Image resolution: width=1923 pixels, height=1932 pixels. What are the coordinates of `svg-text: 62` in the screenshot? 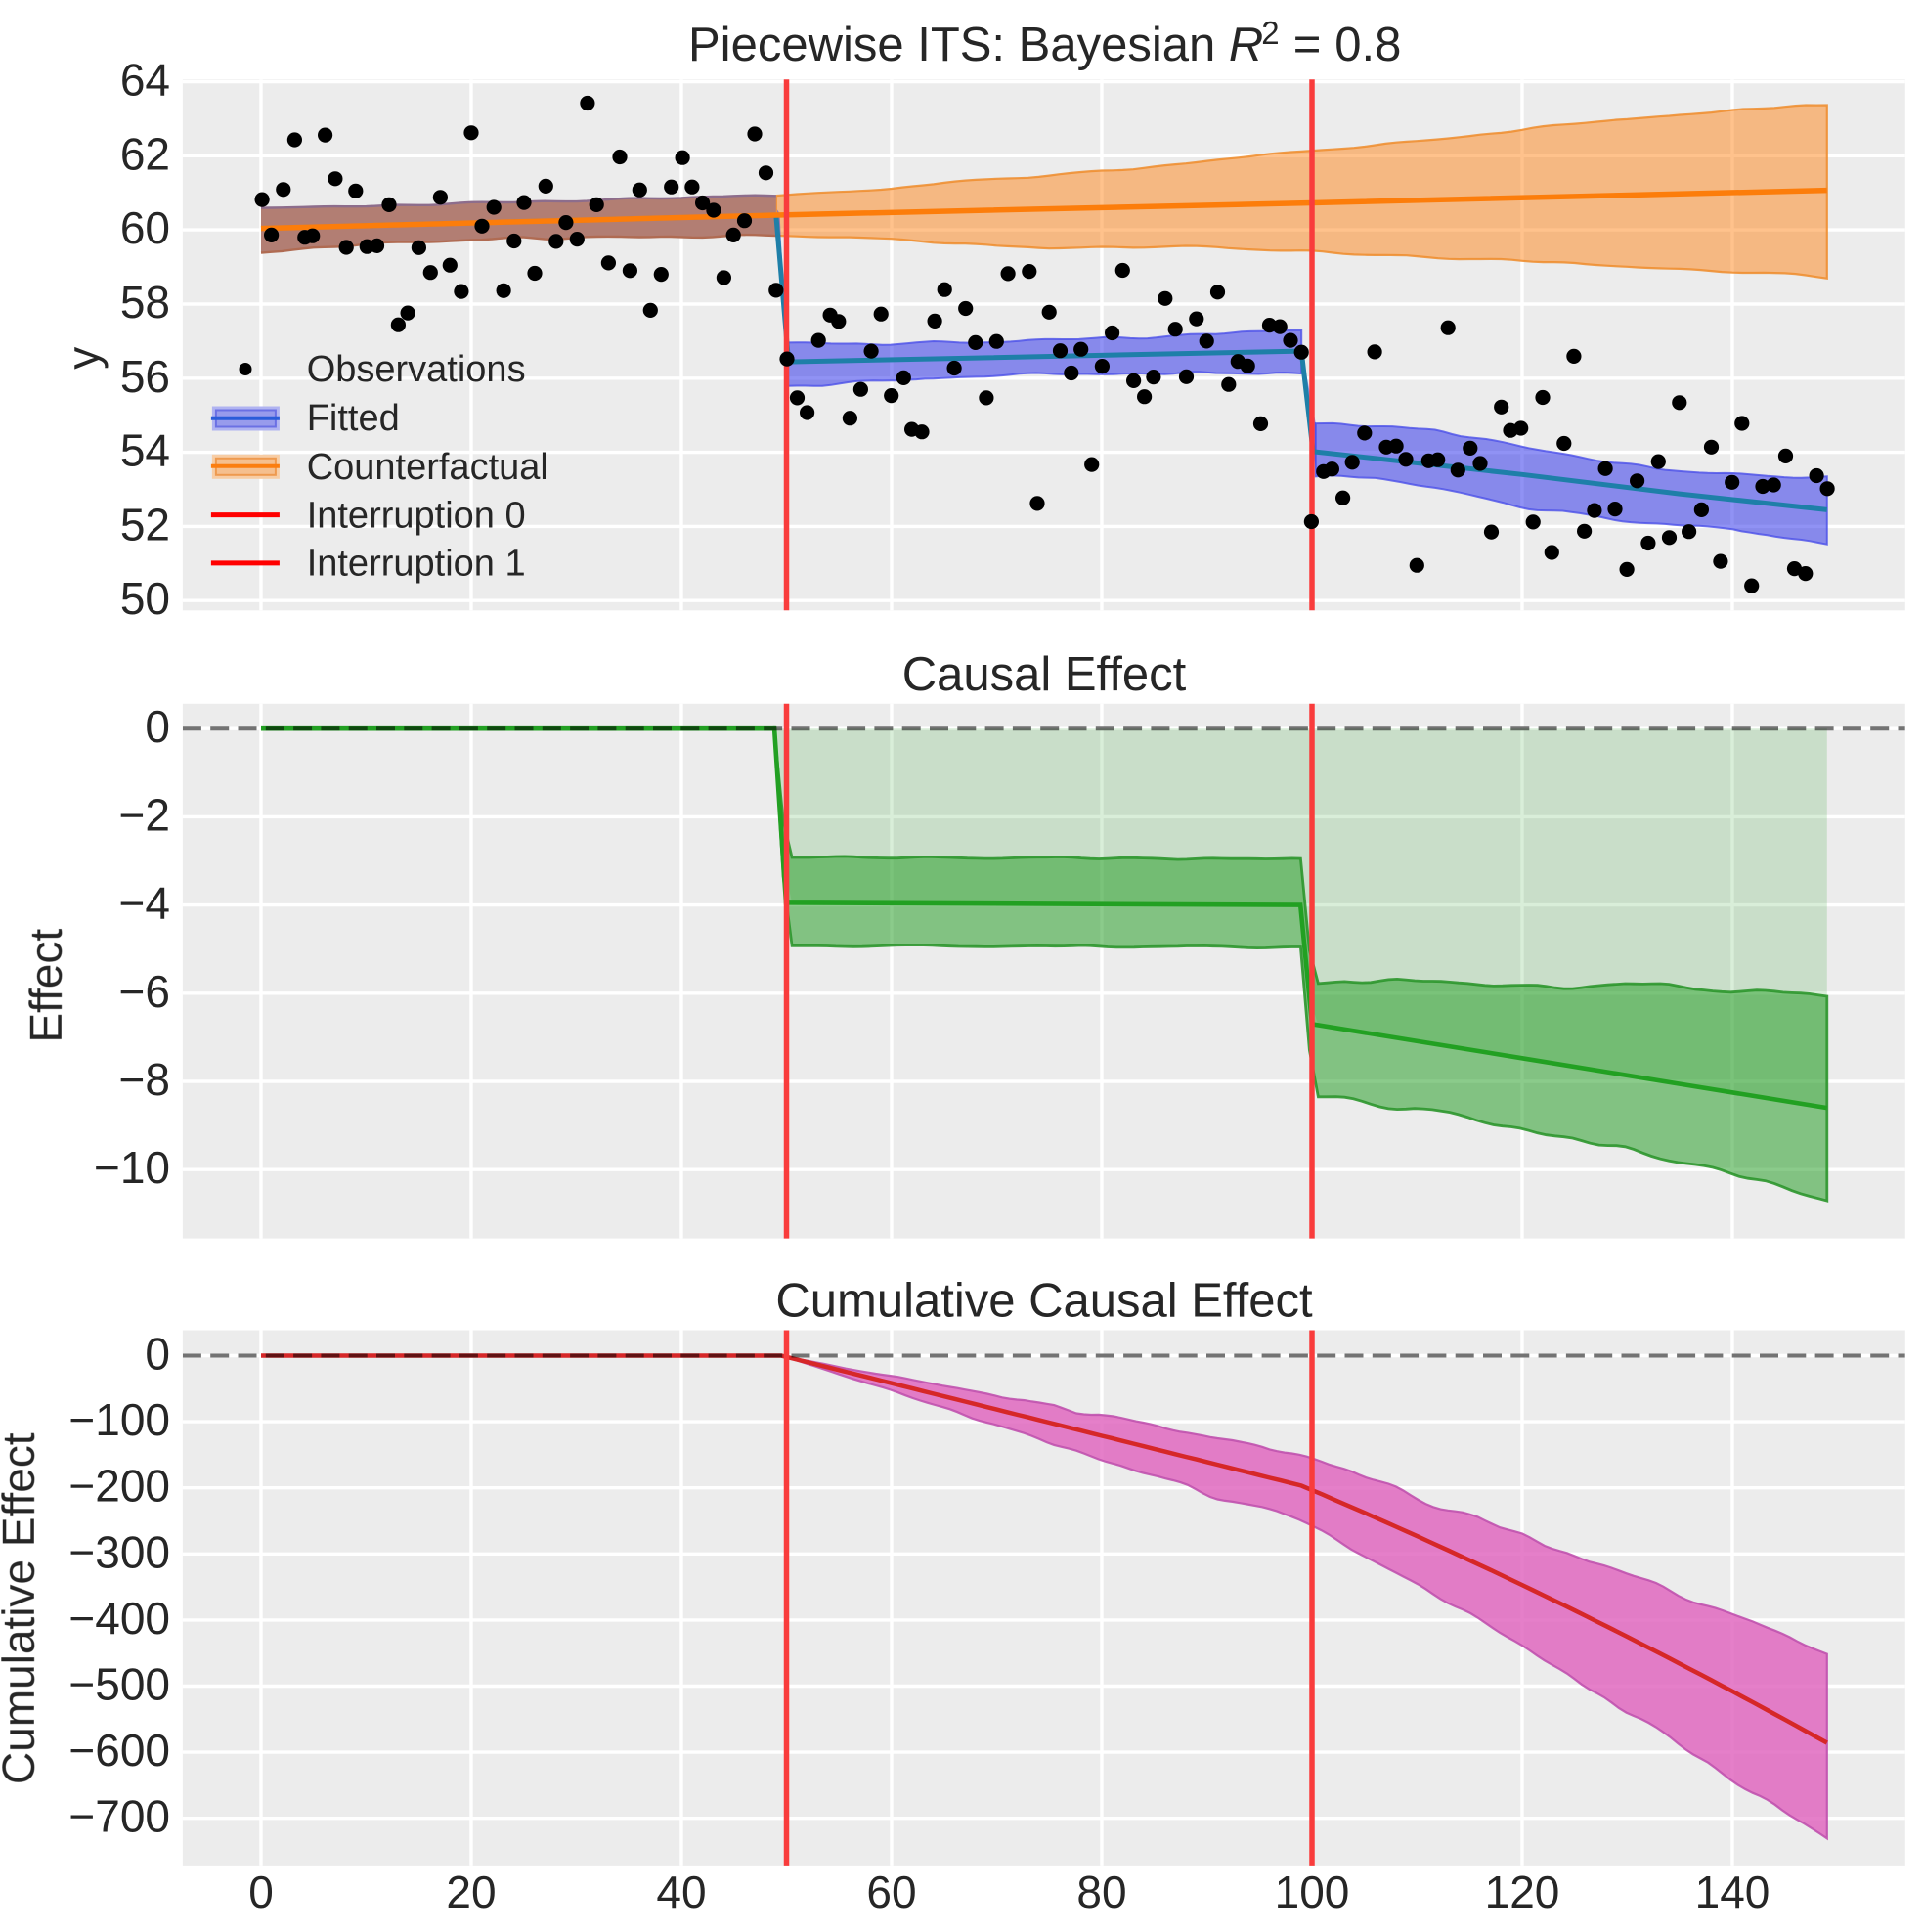 It's located at (145, 153).